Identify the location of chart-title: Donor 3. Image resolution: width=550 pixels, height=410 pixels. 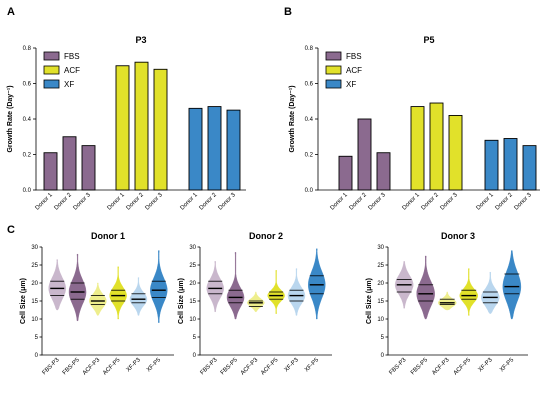
(458, 236).